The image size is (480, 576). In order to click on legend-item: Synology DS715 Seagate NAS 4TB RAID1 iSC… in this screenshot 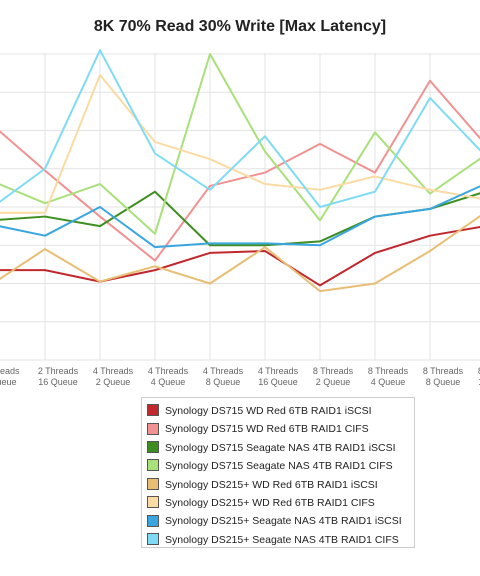, I will do `click(271, 448)`.